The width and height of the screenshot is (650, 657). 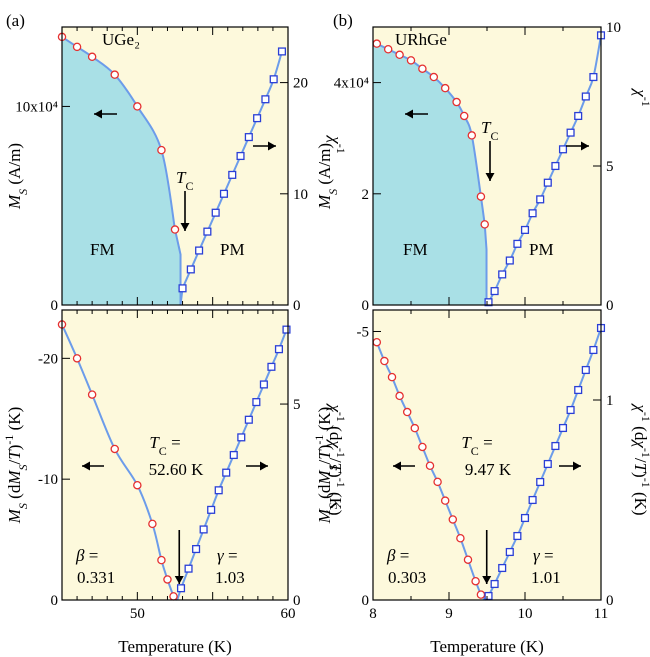 What do you see at coordinates (86, 555) in the screenshot?
I see `a-beta-eq: β =` at bounding box center [86, 555].